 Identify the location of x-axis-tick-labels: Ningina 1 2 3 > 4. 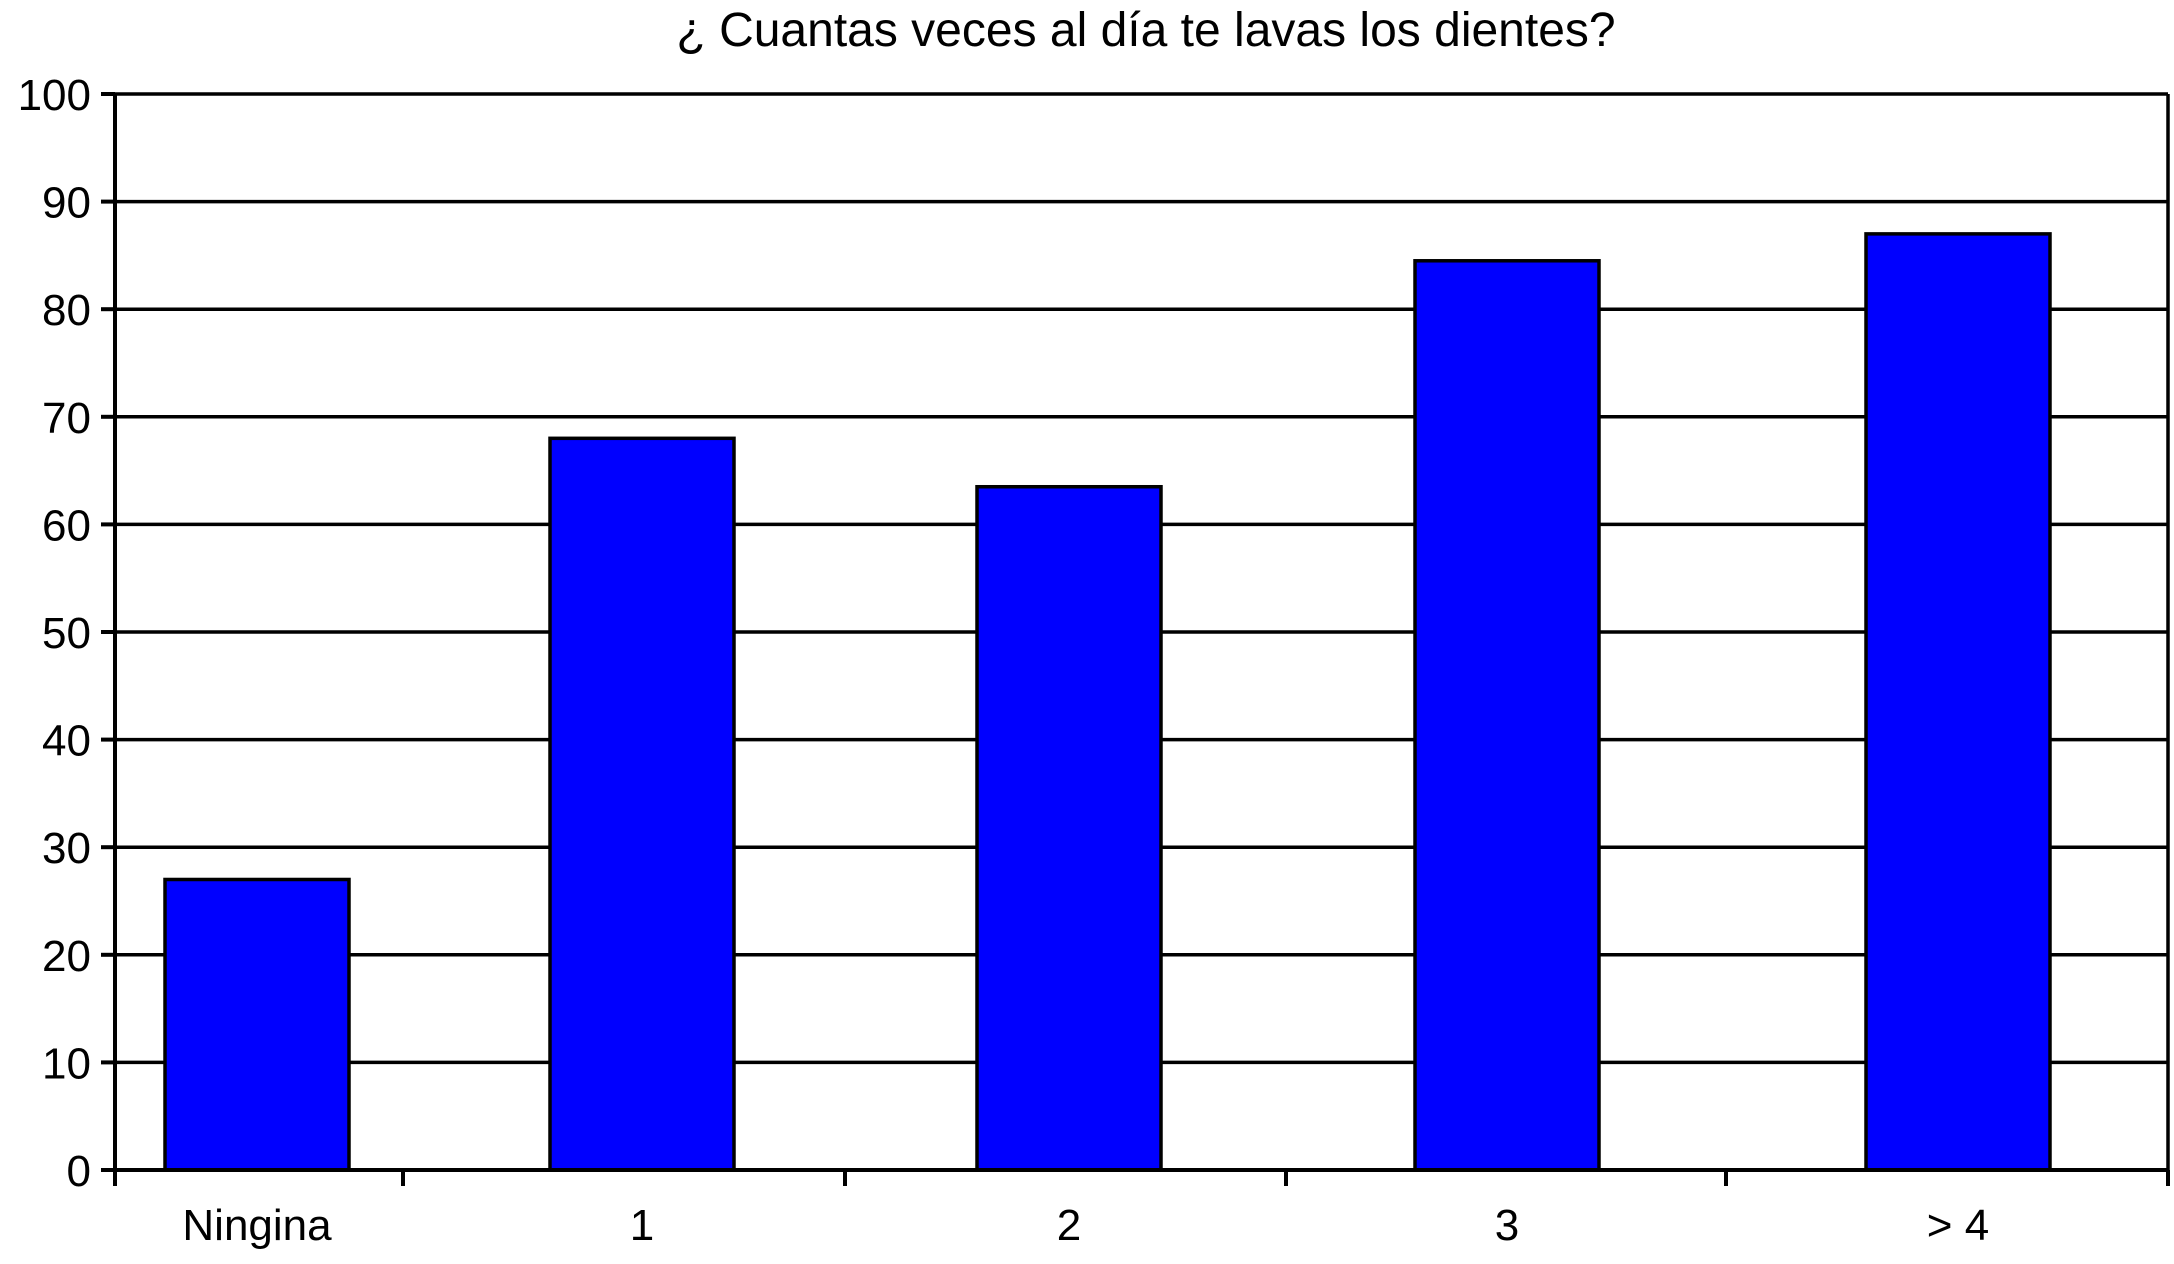
(1085, 1225).